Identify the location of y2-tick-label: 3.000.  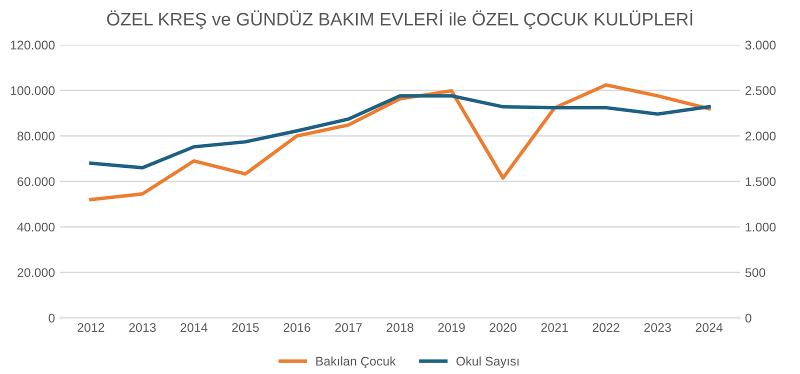
(760, 45).